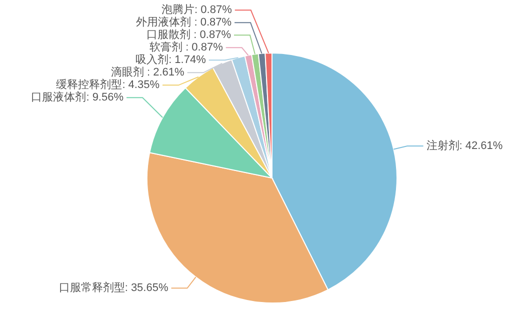 Image resolution: width=530 pixels, height=310 pixels. I want to click on slice-label: 外用液体剂, so click(164, 22).